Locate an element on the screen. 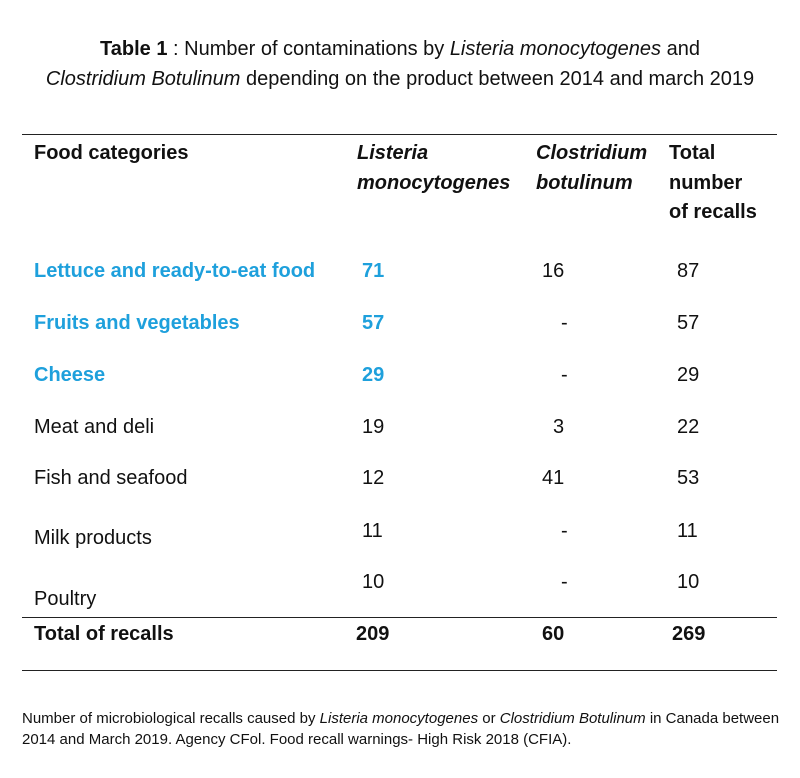 Image resolution: width=800 pixels, height=778 pixels. header-clostridium-line-1: Clostridium is located at coordinates (592, 153).